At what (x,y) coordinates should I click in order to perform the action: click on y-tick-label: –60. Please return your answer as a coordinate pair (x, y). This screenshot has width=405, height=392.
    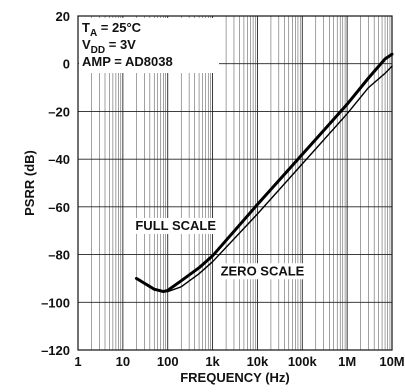
    Looking at the image, I should click on (59, 207).